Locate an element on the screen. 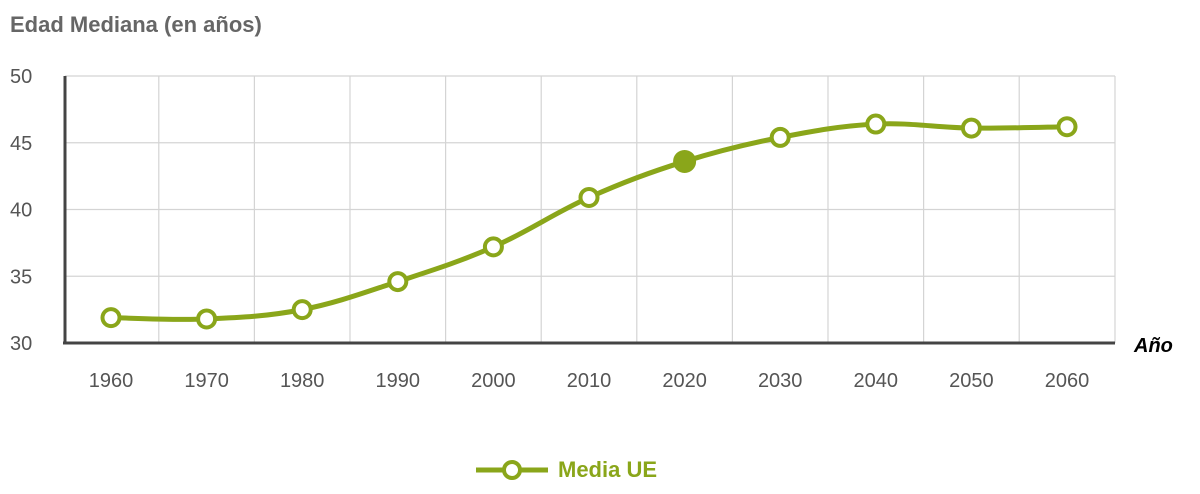  x-tick-label: 1980 is located at coordinates (302, 381).